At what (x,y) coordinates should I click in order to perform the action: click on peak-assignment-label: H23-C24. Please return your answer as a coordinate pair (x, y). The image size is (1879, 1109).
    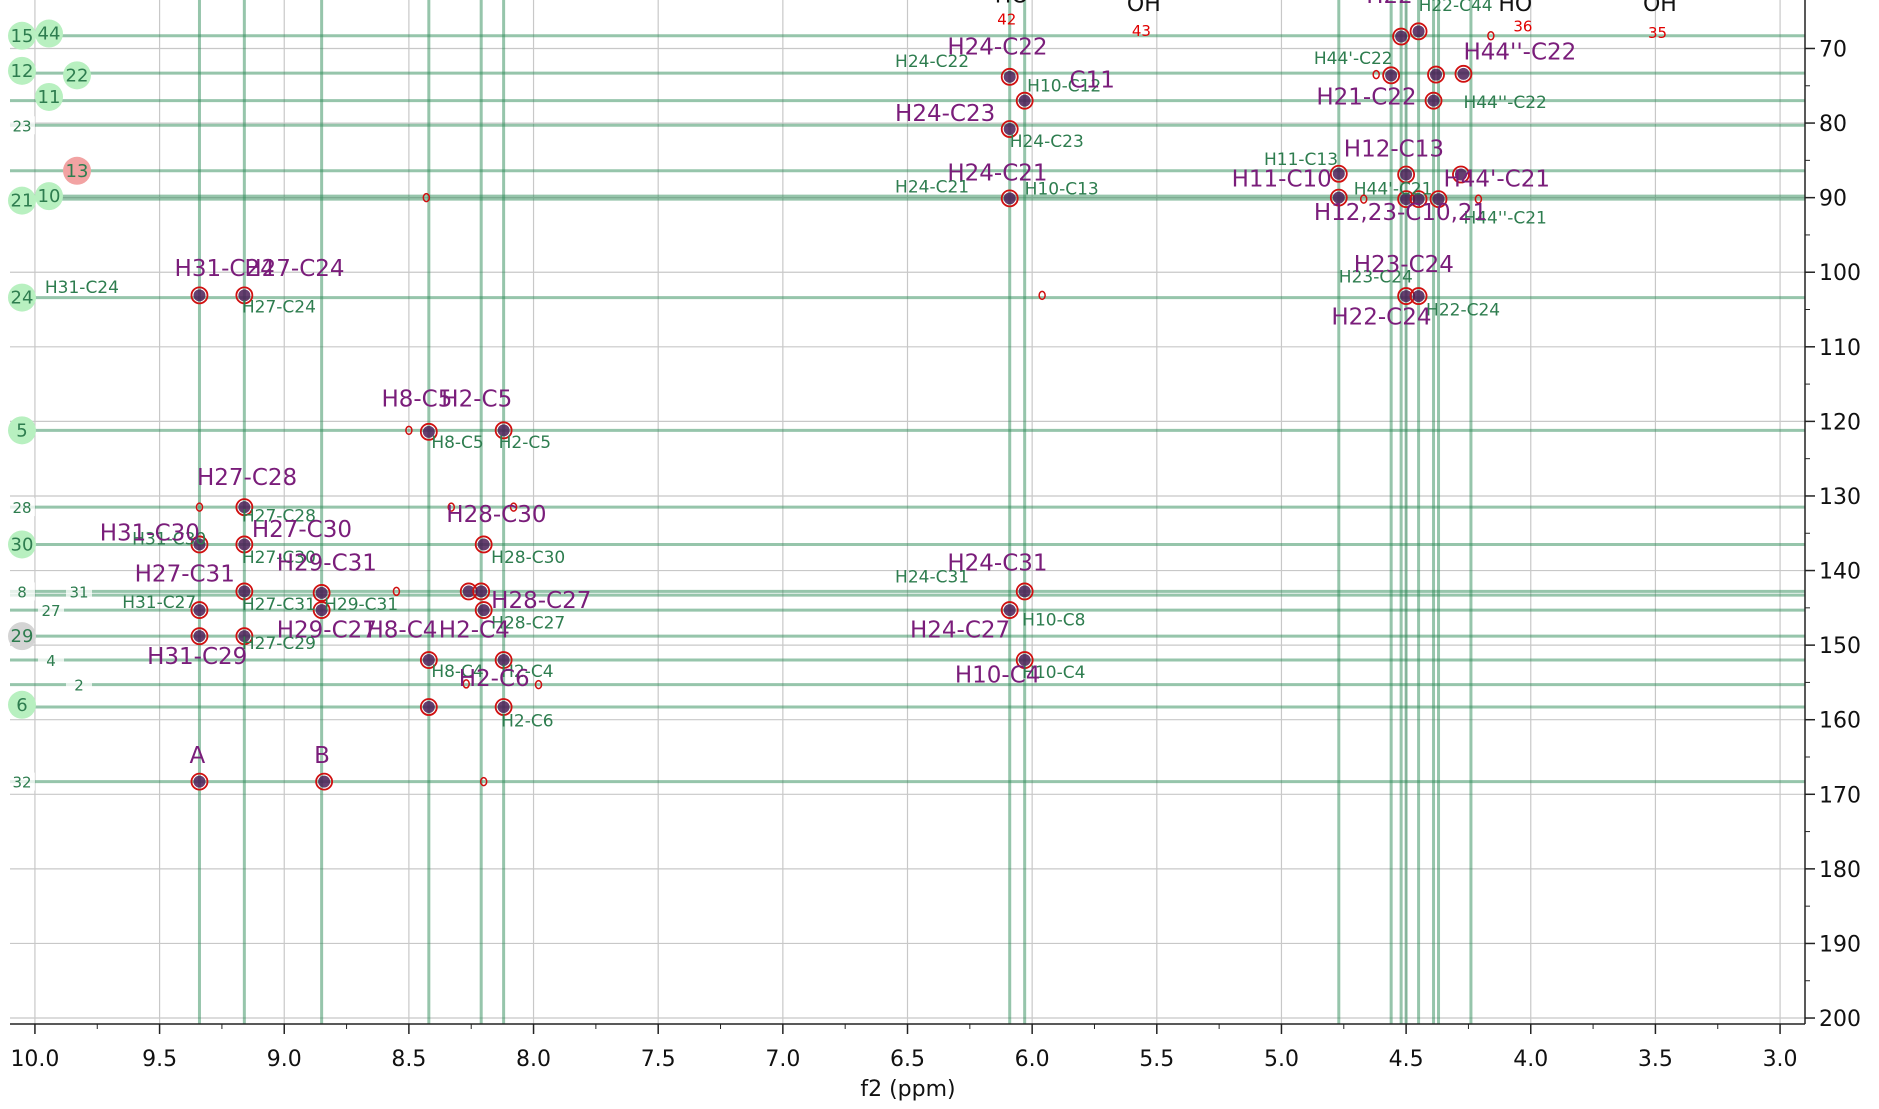
    Looking at the image, I should click on (1404, 265).